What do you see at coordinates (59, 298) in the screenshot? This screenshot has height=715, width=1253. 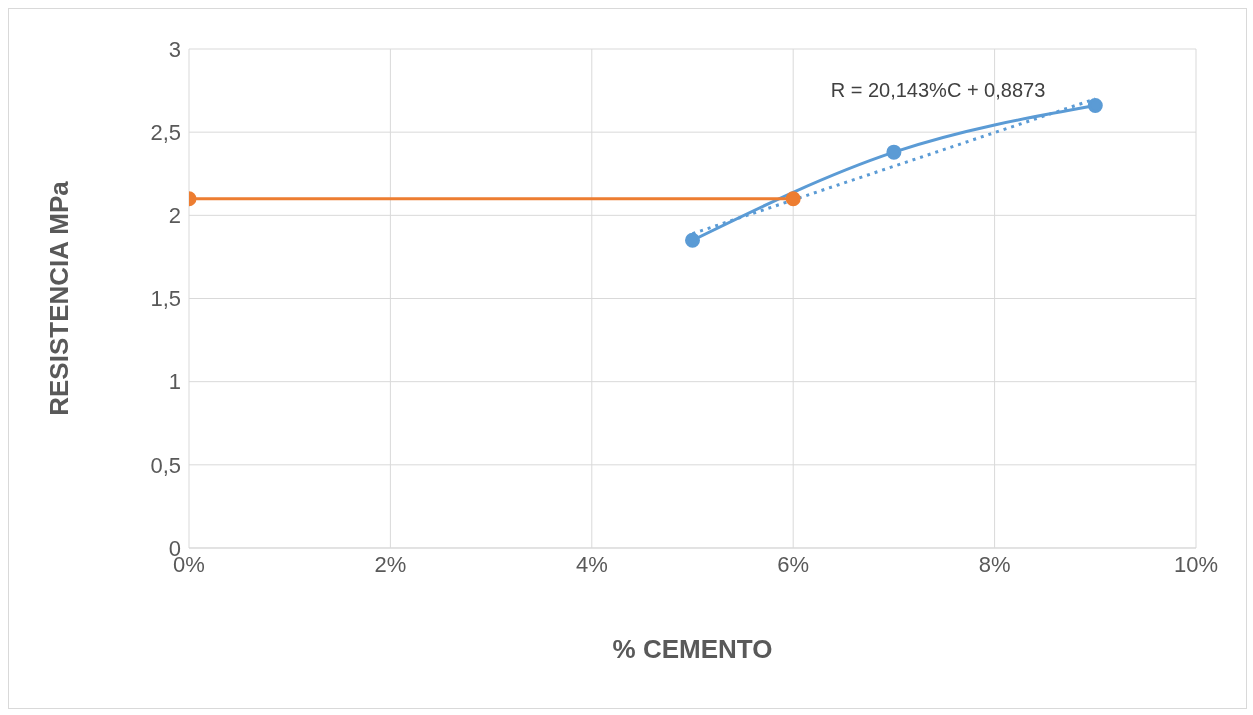 I see `y-axis-title: RESISTENCIA MPa` at bounding box center [59, 298].